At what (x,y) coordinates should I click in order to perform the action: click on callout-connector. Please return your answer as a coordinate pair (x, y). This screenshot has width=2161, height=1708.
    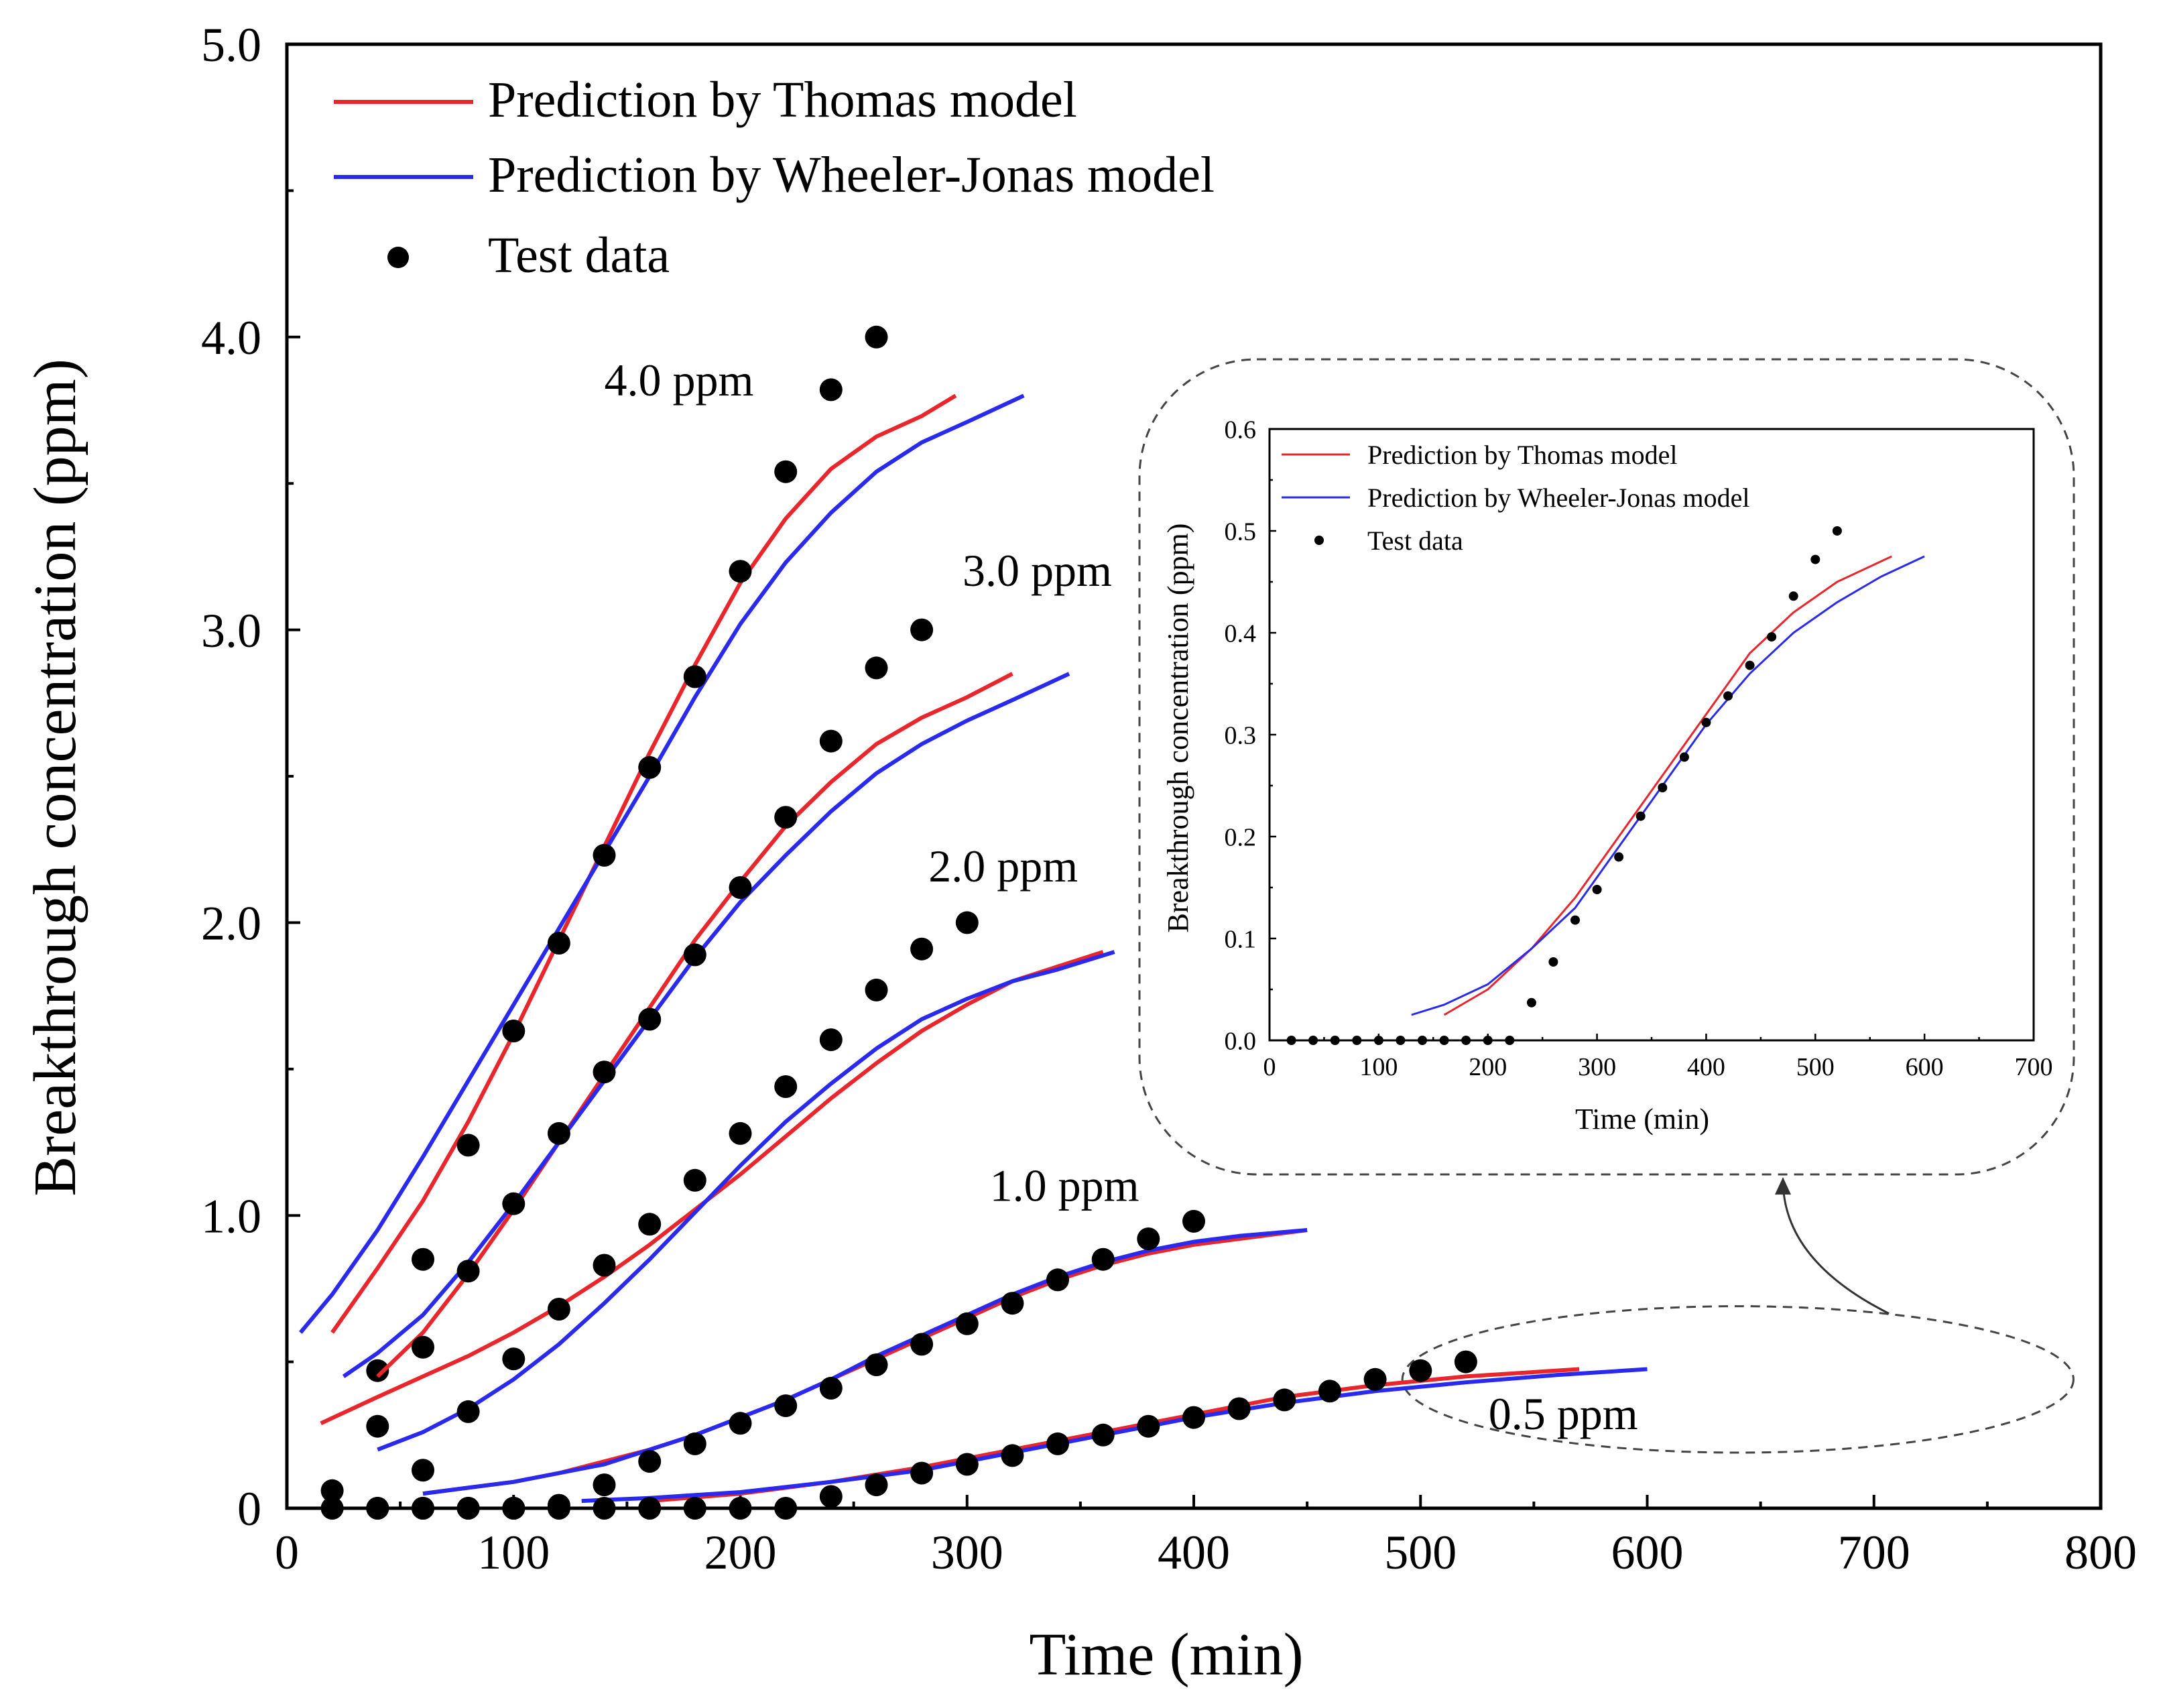
    Looking at the image, I should click on (1836, 1247).